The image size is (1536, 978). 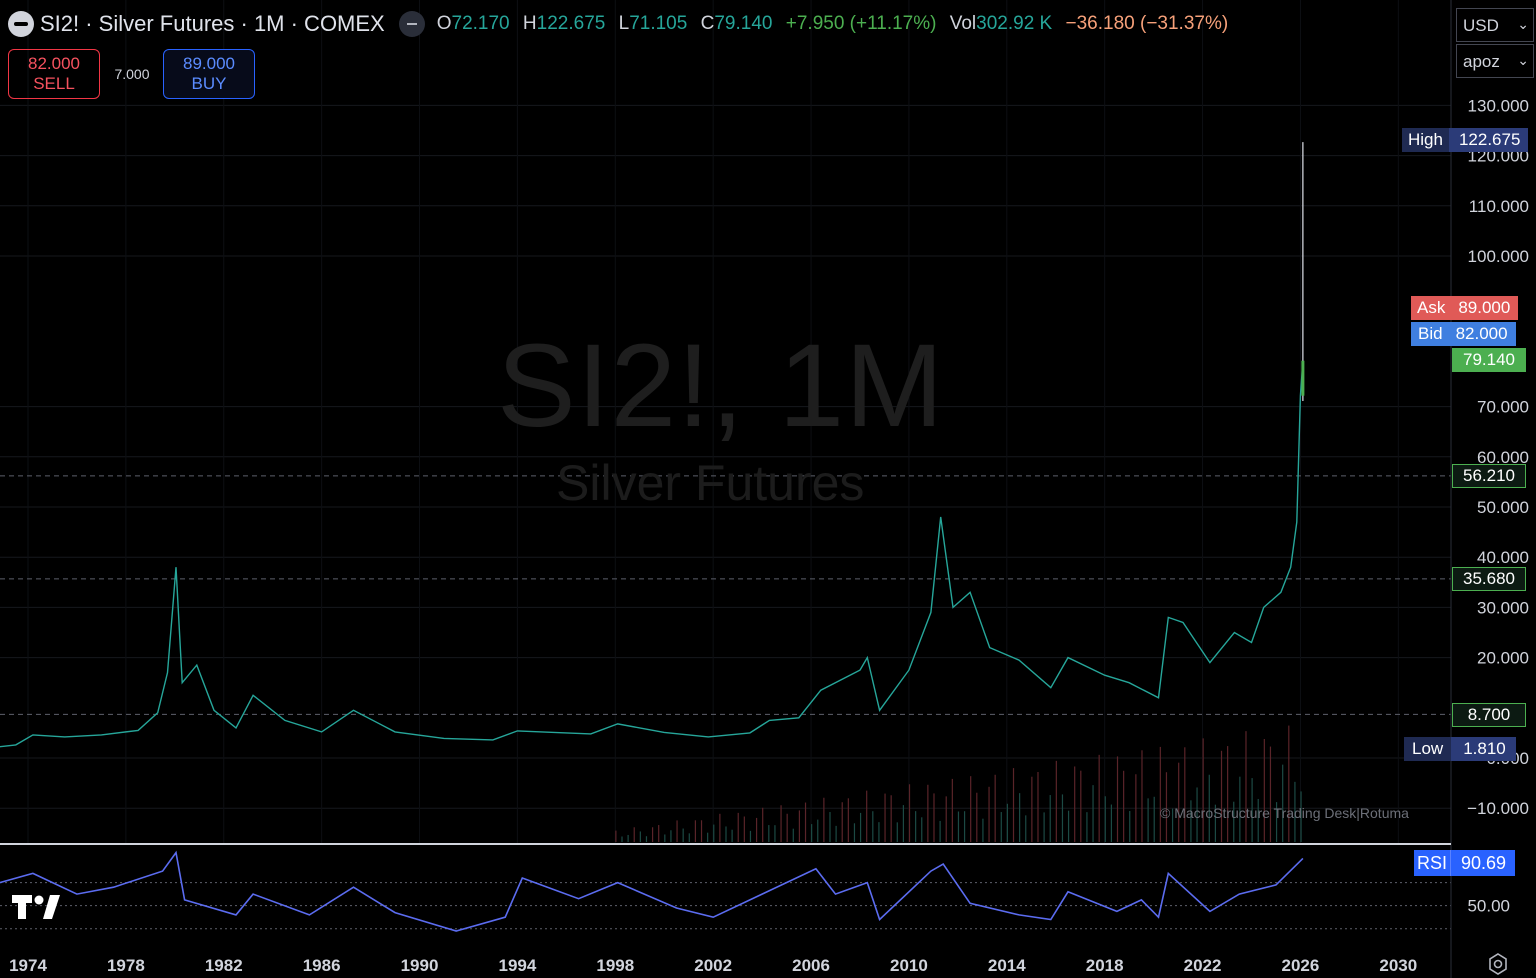 I want to click on price-tick-label: 20.000, so click(x=1503, y=658).